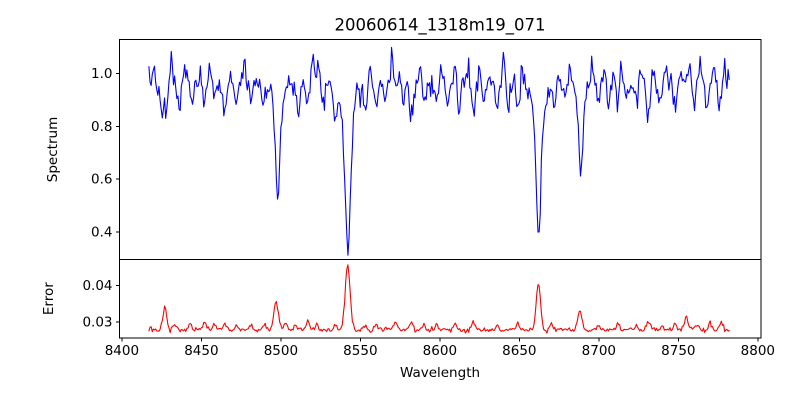  Describe the element at coordinates (101, 232) in the screenshot. I see `y-tick-label: 0.4` at that location.